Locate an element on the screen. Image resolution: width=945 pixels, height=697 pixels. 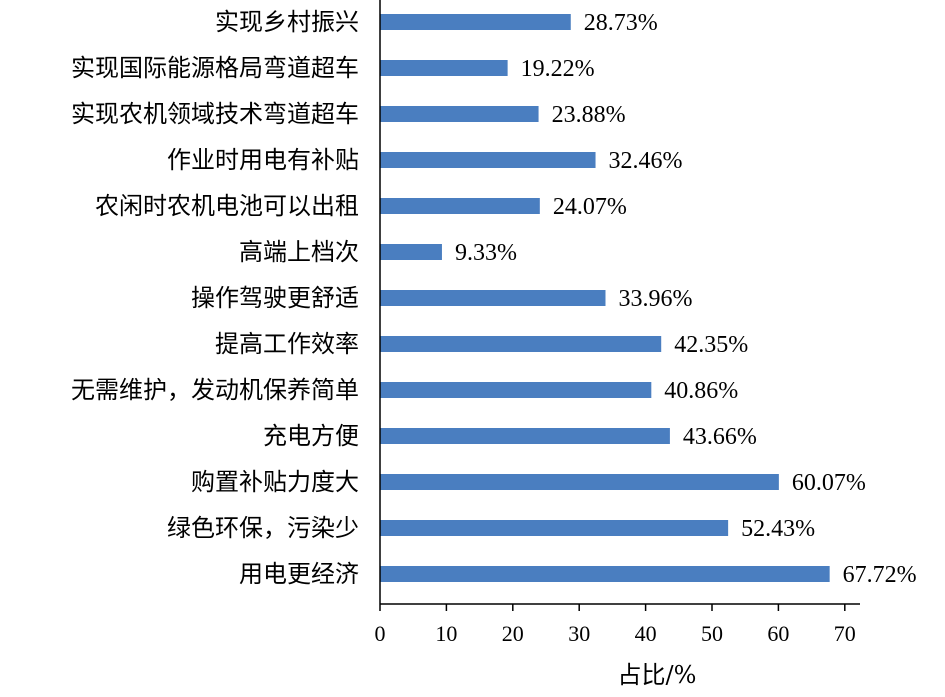
category-label: 绿色环保，污染少 is located at coordinates (263, 528).